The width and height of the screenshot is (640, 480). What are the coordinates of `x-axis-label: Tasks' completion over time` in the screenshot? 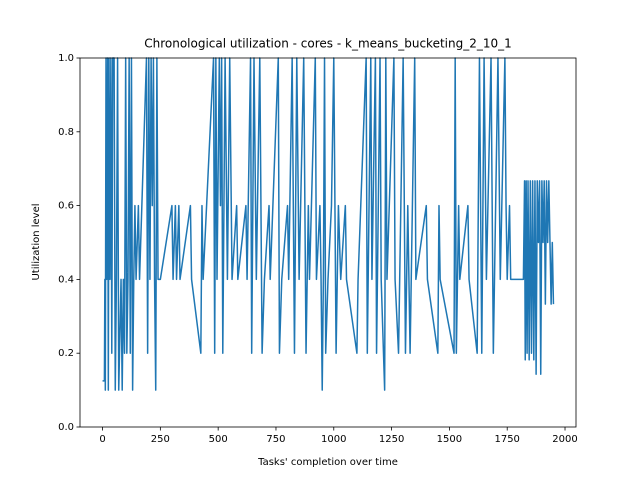 It's located at (327, 462).